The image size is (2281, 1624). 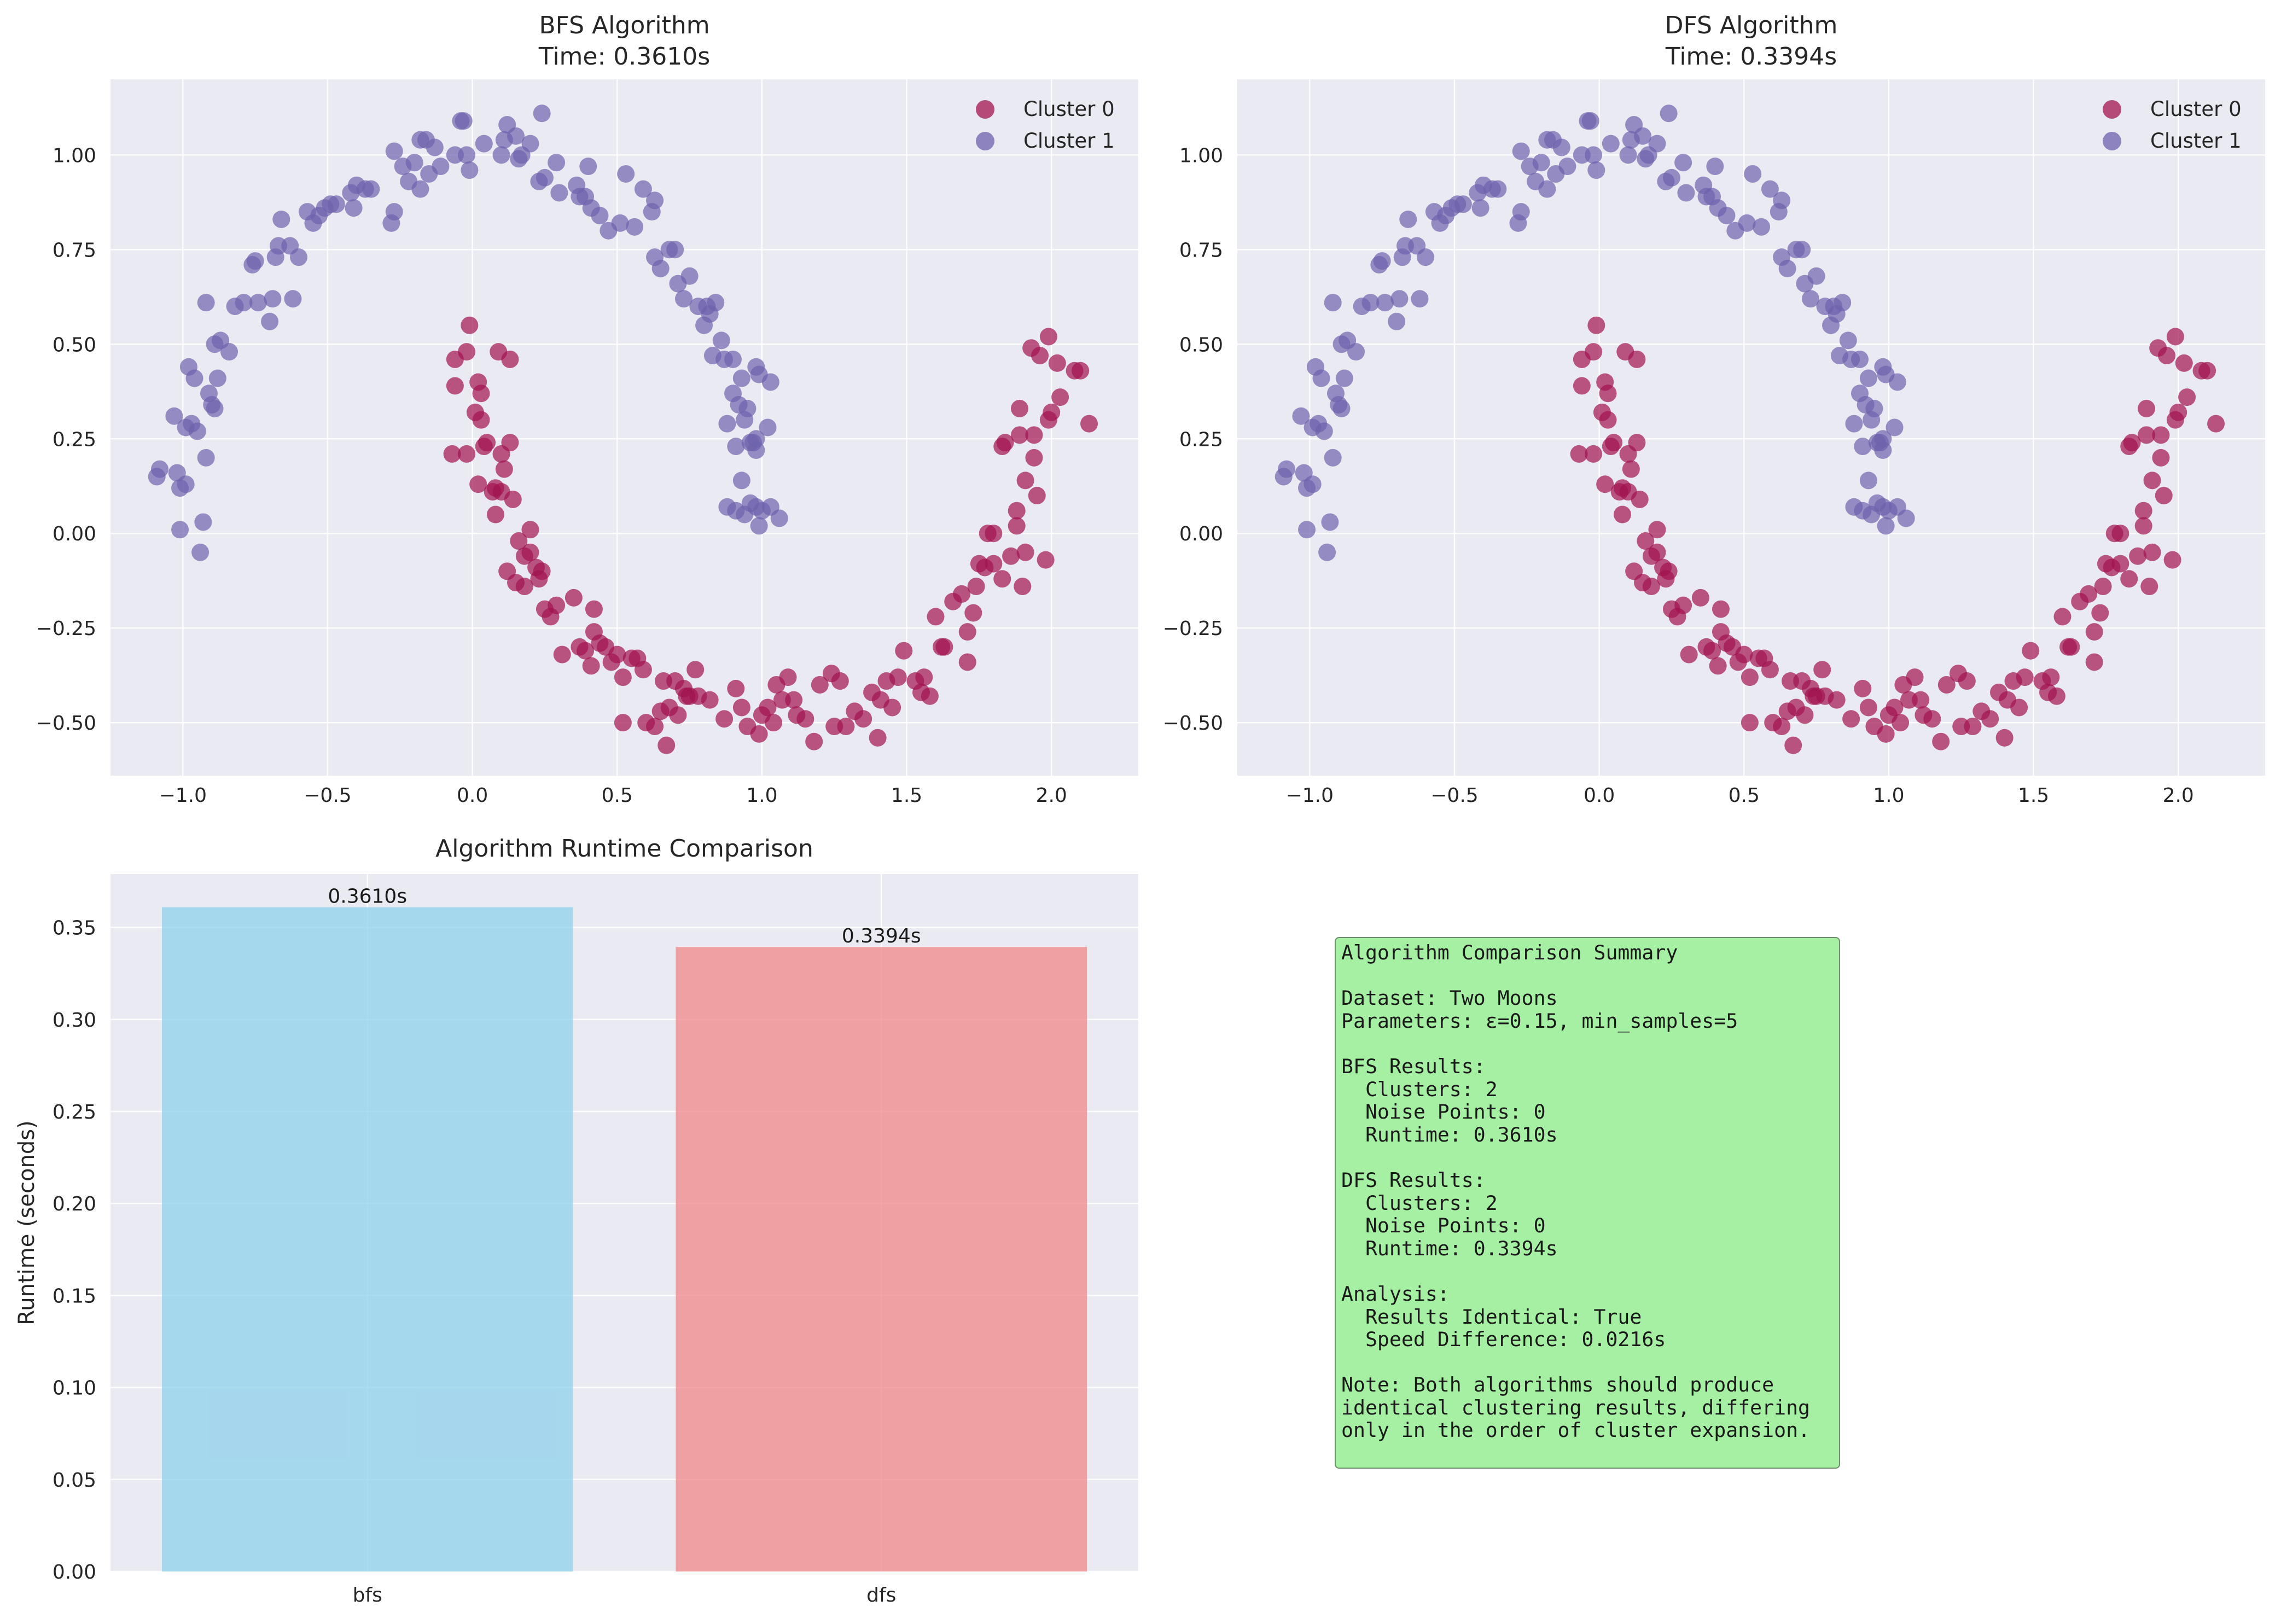 What do you see at coordinates (2196, 109) in the screenshot?
I see `legend-label-cluster0: Cluster 0` at bounding box center [2196, 109].